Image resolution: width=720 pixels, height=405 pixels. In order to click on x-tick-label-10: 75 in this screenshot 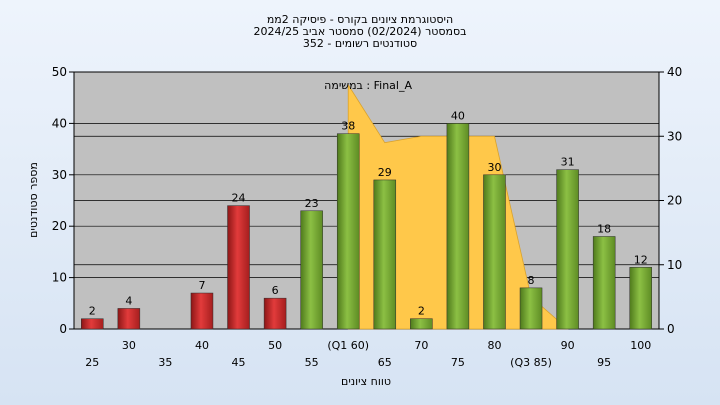, I will do `click(458, 362)`.